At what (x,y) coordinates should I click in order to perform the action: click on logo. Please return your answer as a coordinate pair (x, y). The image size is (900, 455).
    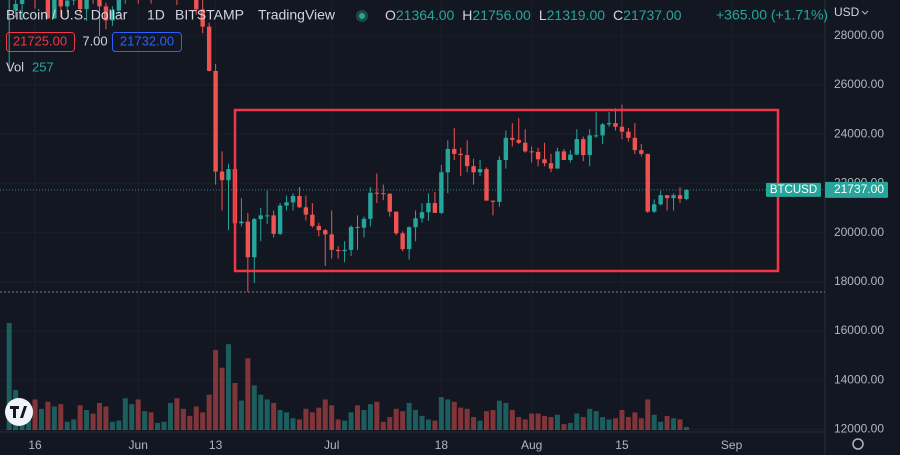
    Looking at the image, I should click on (19, 412).